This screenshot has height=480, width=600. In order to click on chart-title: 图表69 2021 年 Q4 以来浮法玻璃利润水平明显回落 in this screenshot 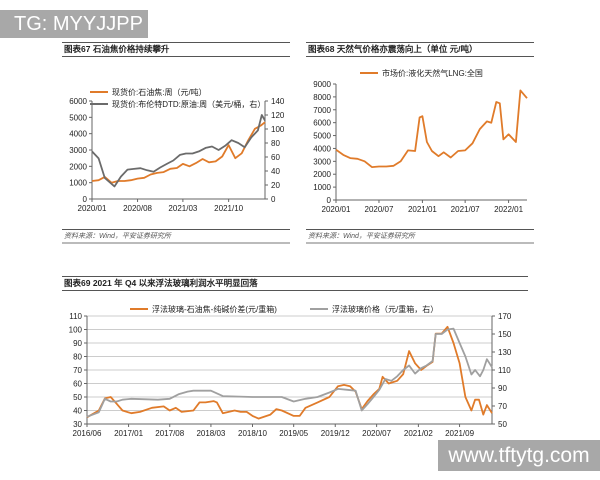, I will do `click(295, 284)`.